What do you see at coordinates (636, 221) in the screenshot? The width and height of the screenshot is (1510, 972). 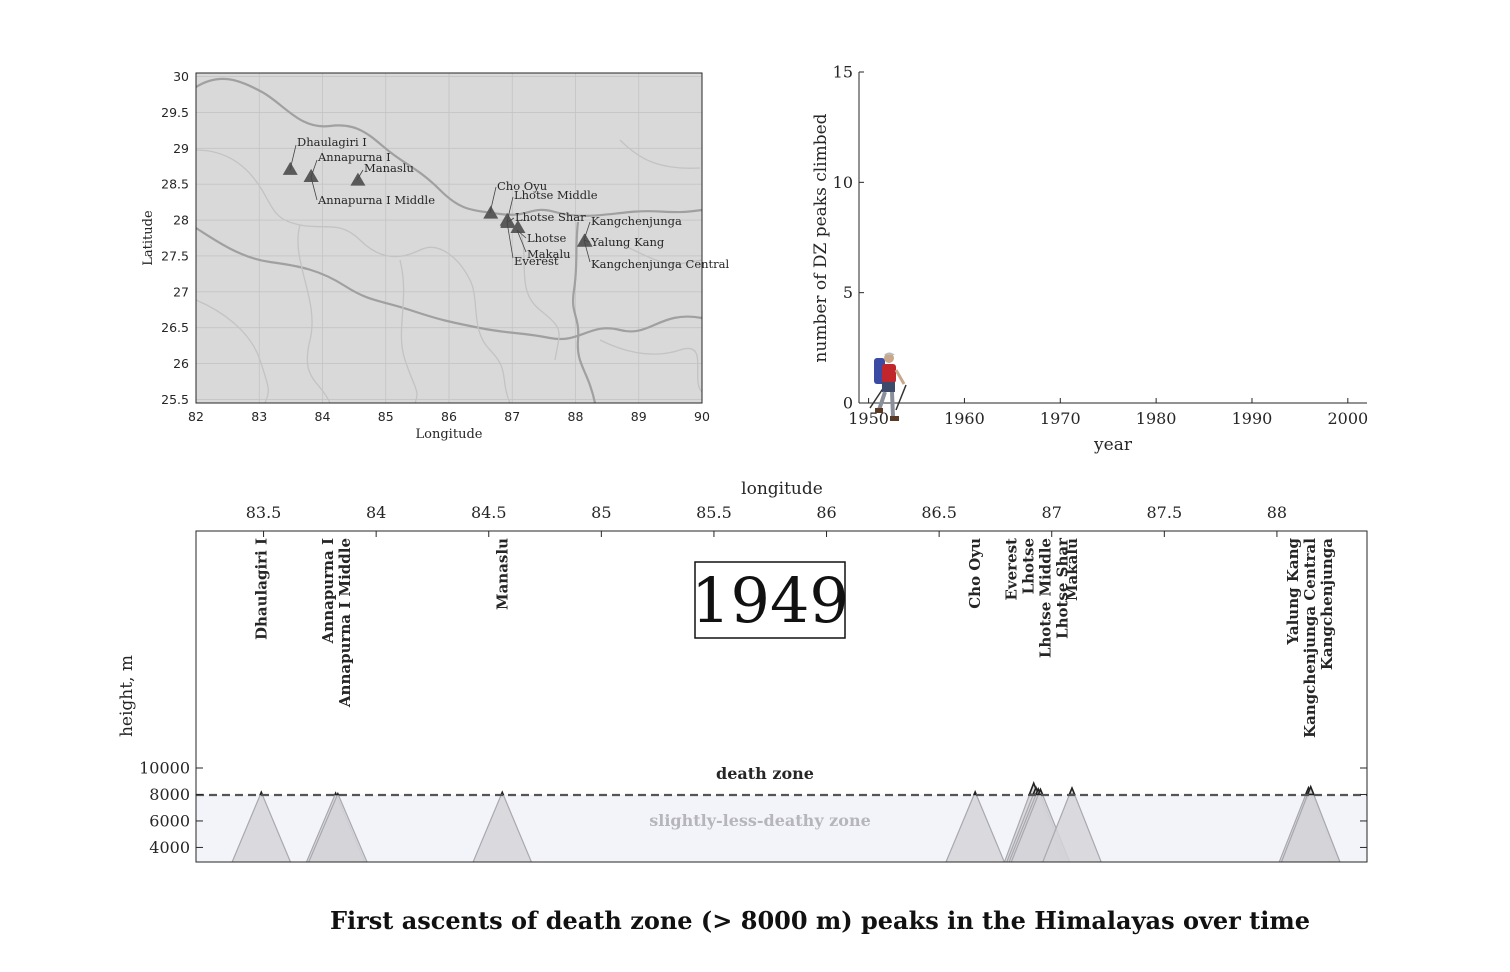 I see `map-label-kangchenjunga: Kangchenjunga` at bounding box center [636, 221].